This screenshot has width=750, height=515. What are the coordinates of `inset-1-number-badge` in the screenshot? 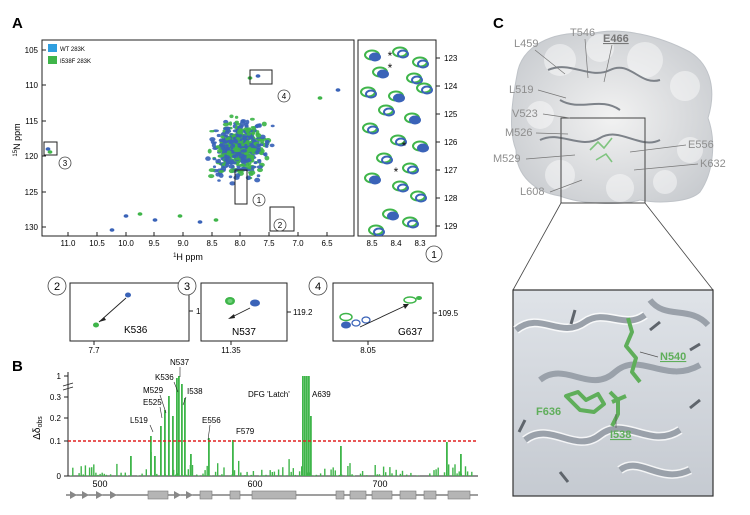 It's located at (434, 254).